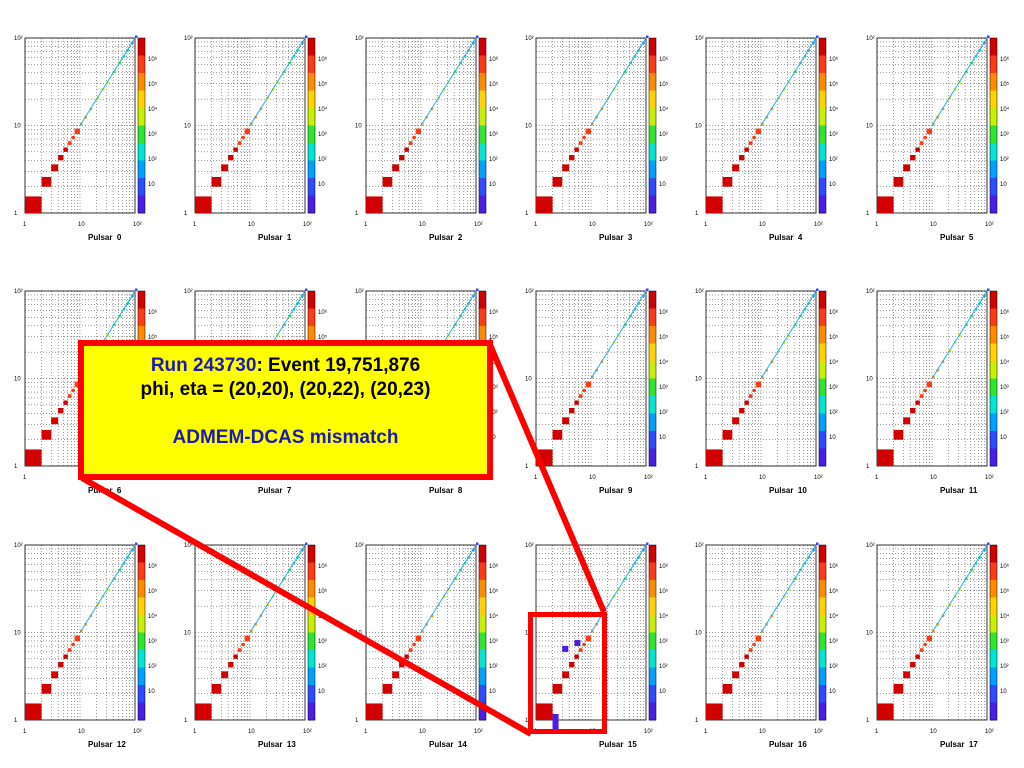 Image resolution: width=1024 pixels, height=768 pixels. I want to click on anomaly-cell, so click(565, 648).